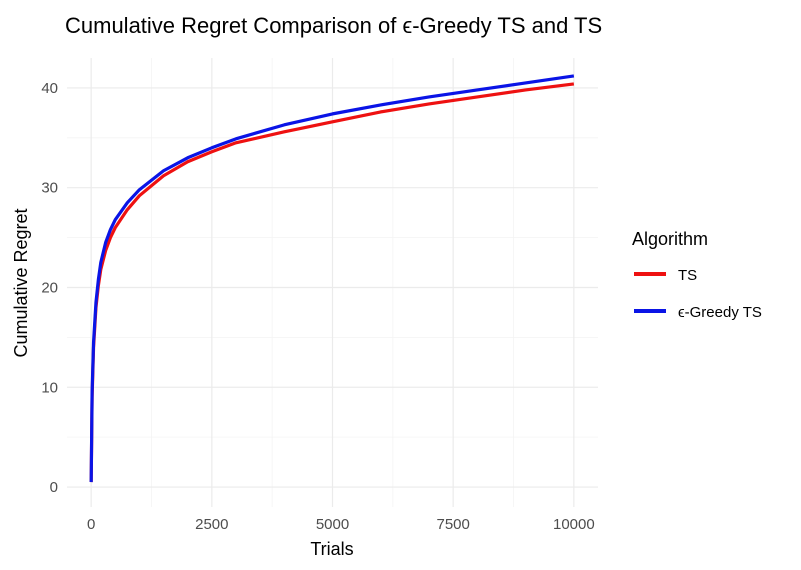 The width and height of the screenshot is (801, 570). I want to click on y-tick-label: 20, so click(49, 287).